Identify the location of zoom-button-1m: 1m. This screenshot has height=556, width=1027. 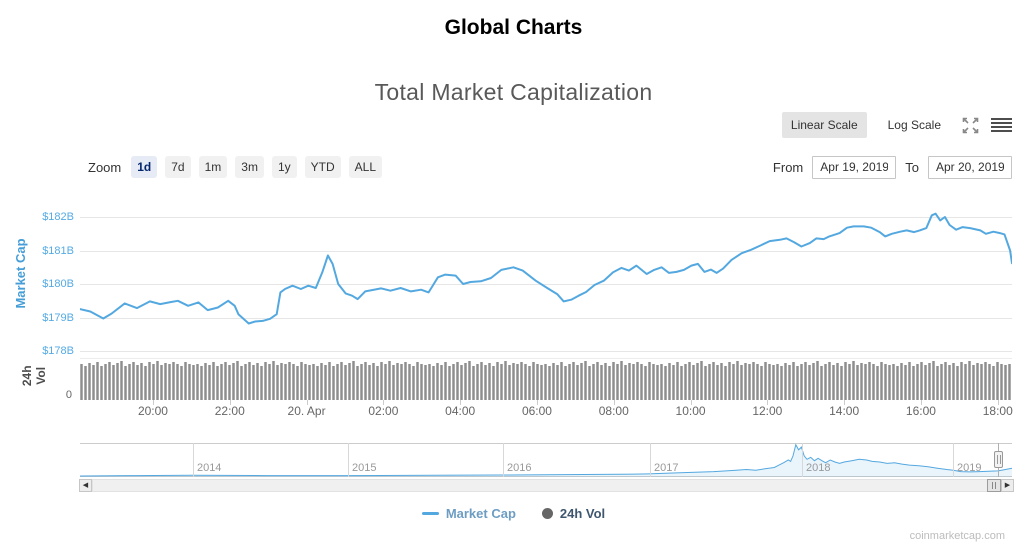
(213, 167).